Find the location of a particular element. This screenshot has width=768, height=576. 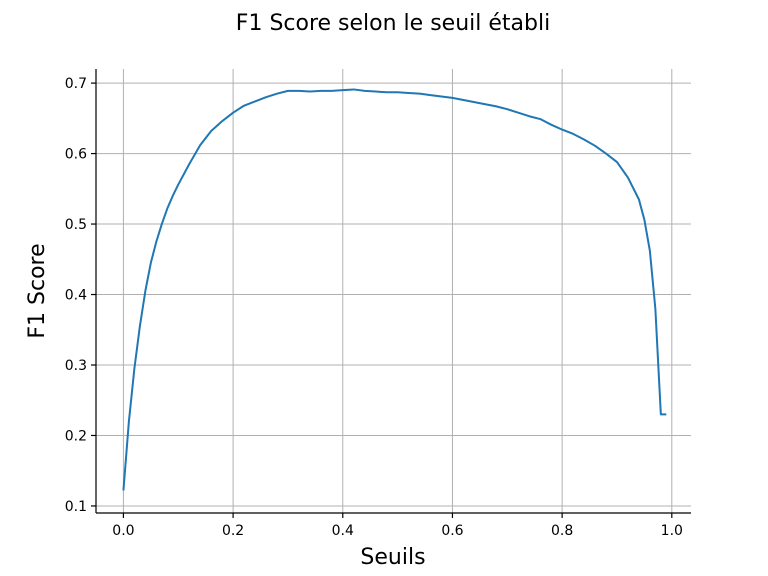

y-tick-label-1: 0.2 is located at coordinates (76, 436).